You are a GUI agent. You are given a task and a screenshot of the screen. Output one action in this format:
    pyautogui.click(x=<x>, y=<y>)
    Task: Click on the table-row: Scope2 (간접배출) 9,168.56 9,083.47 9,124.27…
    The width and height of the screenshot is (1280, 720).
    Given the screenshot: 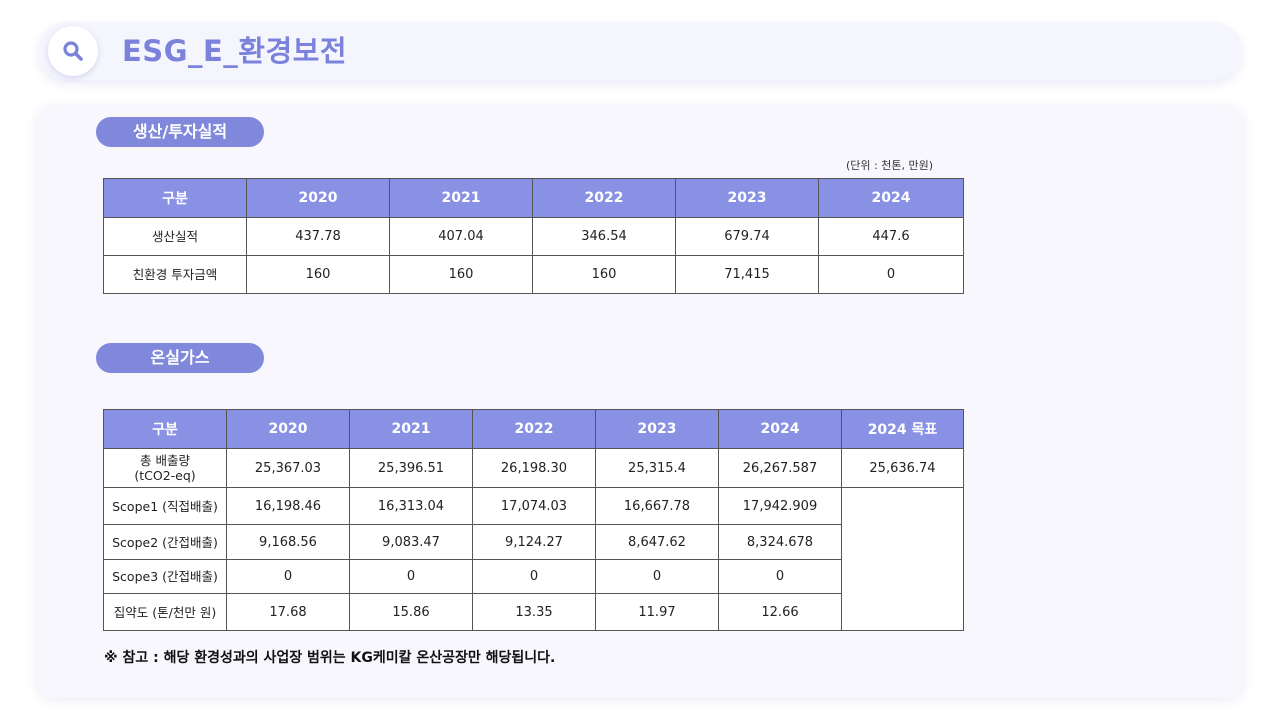 What is the action you would take?
    pyautogui.click(x=533, y=542)
    